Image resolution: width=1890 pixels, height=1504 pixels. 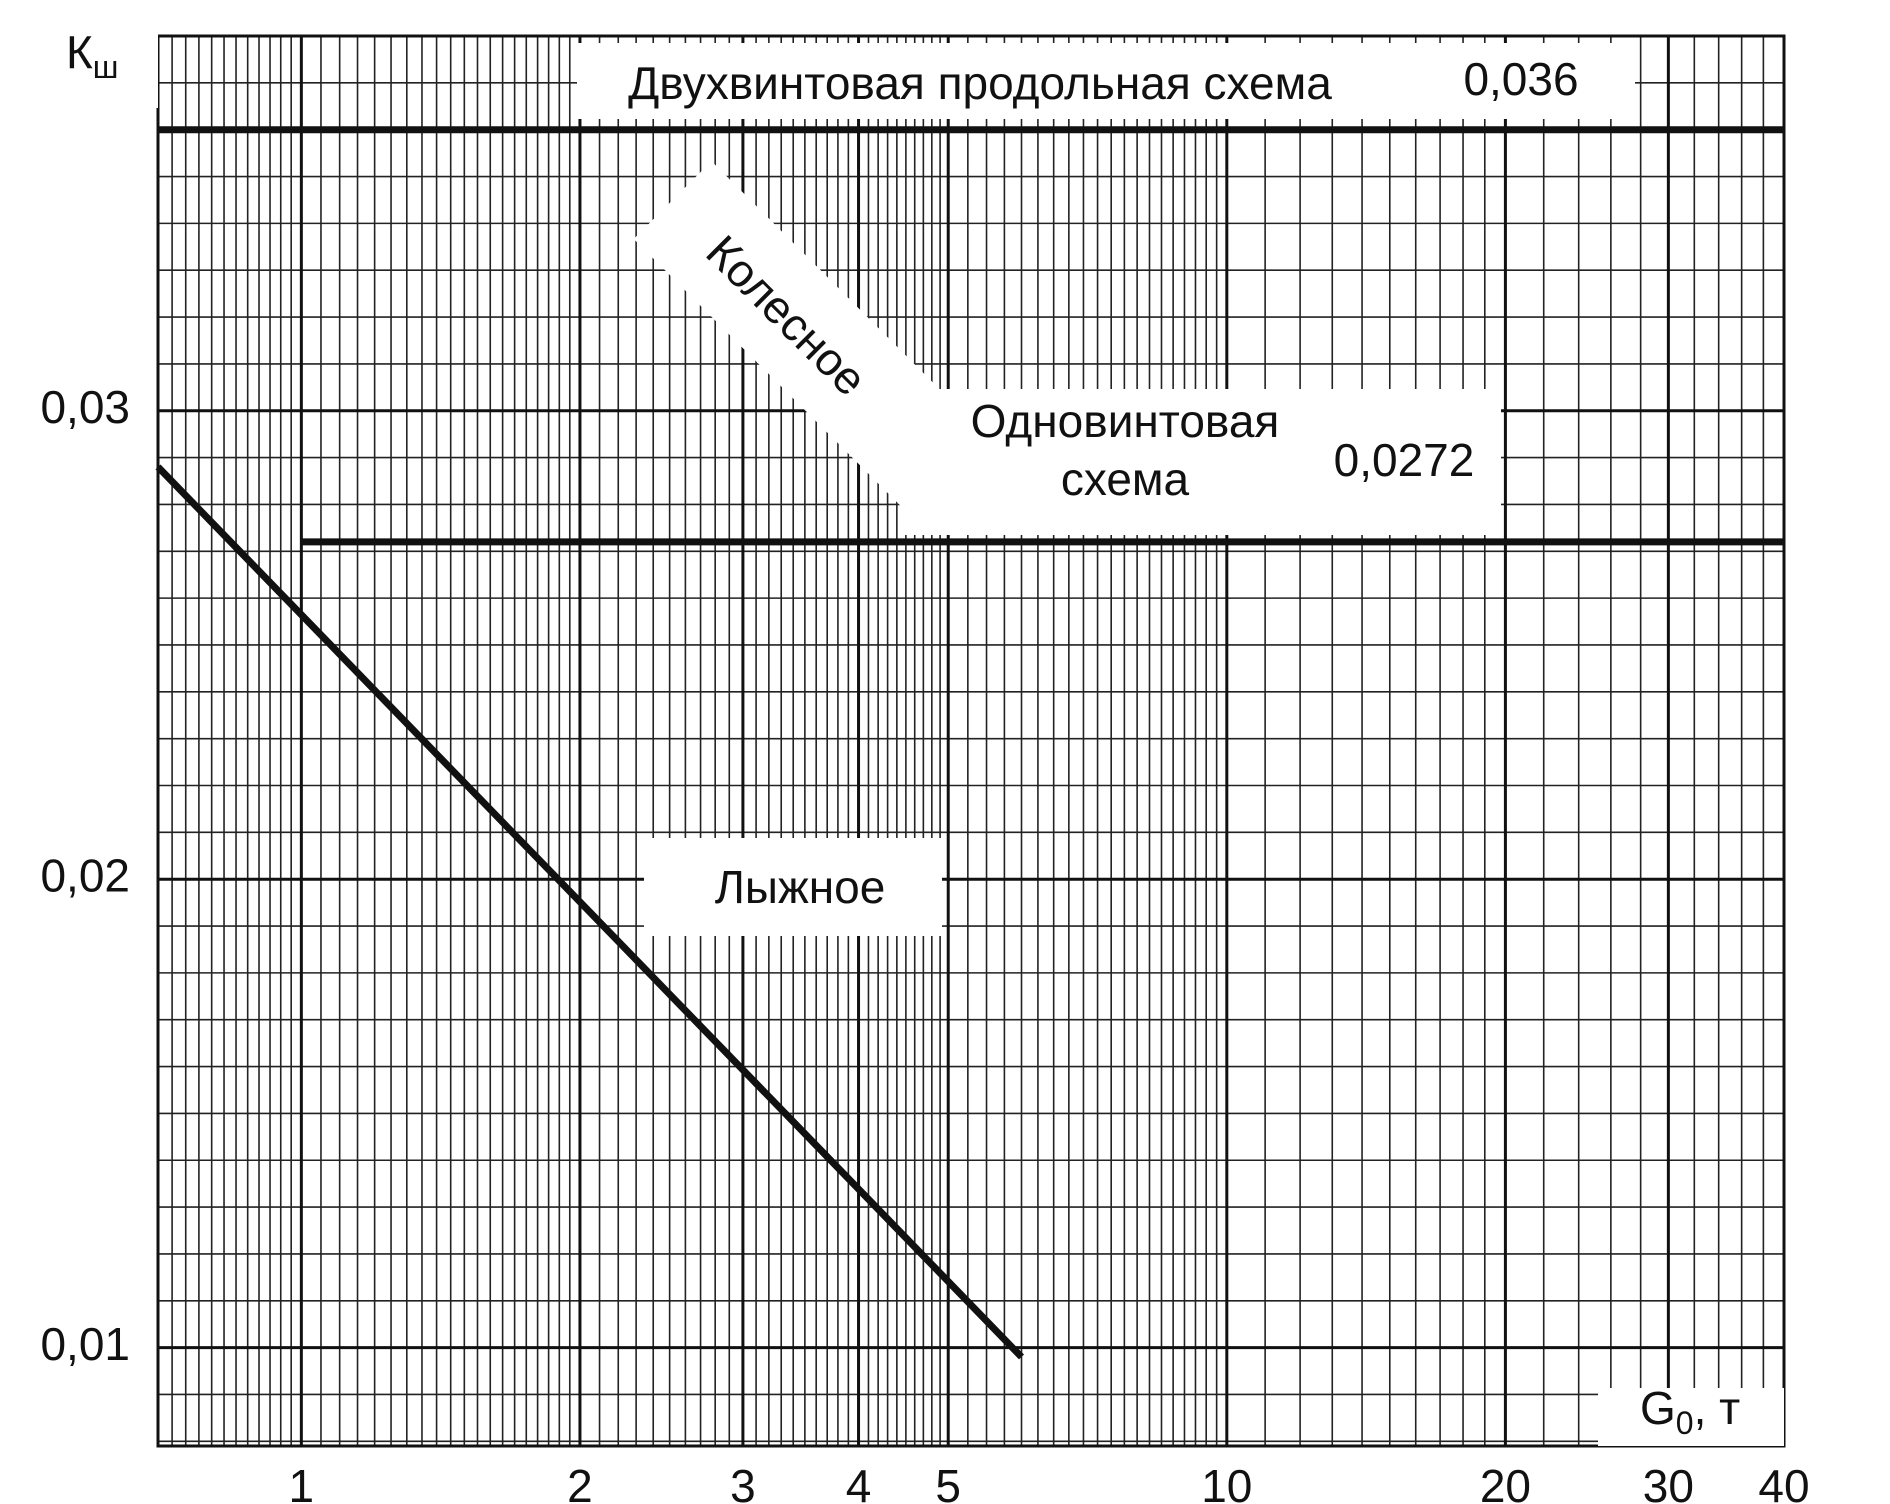 I want to click on x-tick-label: 5, so click(x=948, y=1482).